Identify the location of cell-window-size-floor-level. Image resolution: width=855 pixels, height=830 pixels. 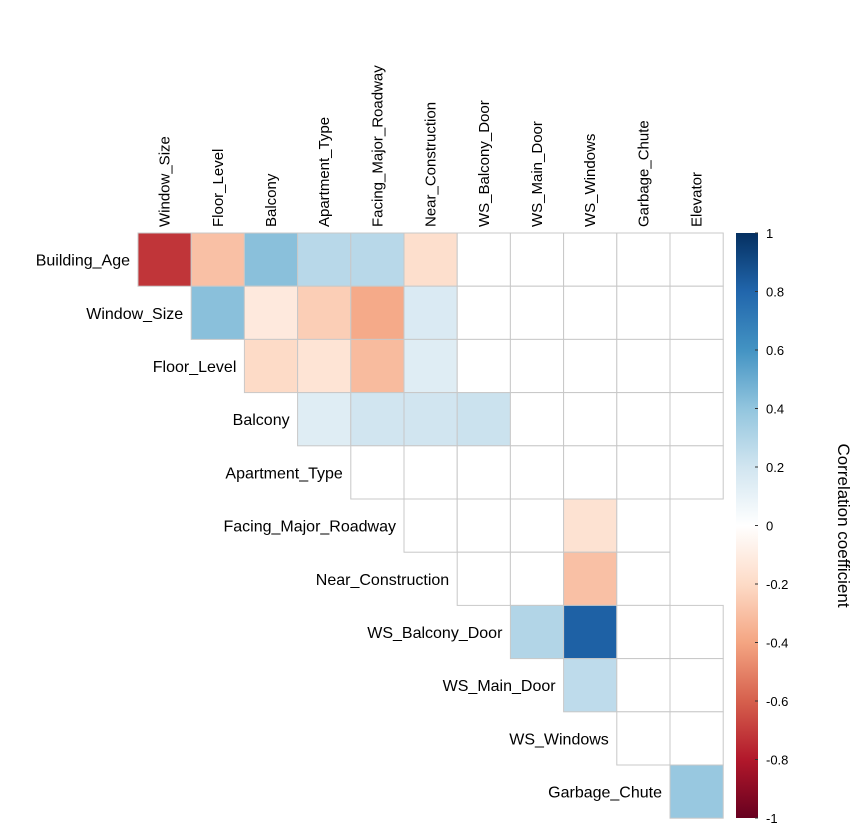
(217, 312).